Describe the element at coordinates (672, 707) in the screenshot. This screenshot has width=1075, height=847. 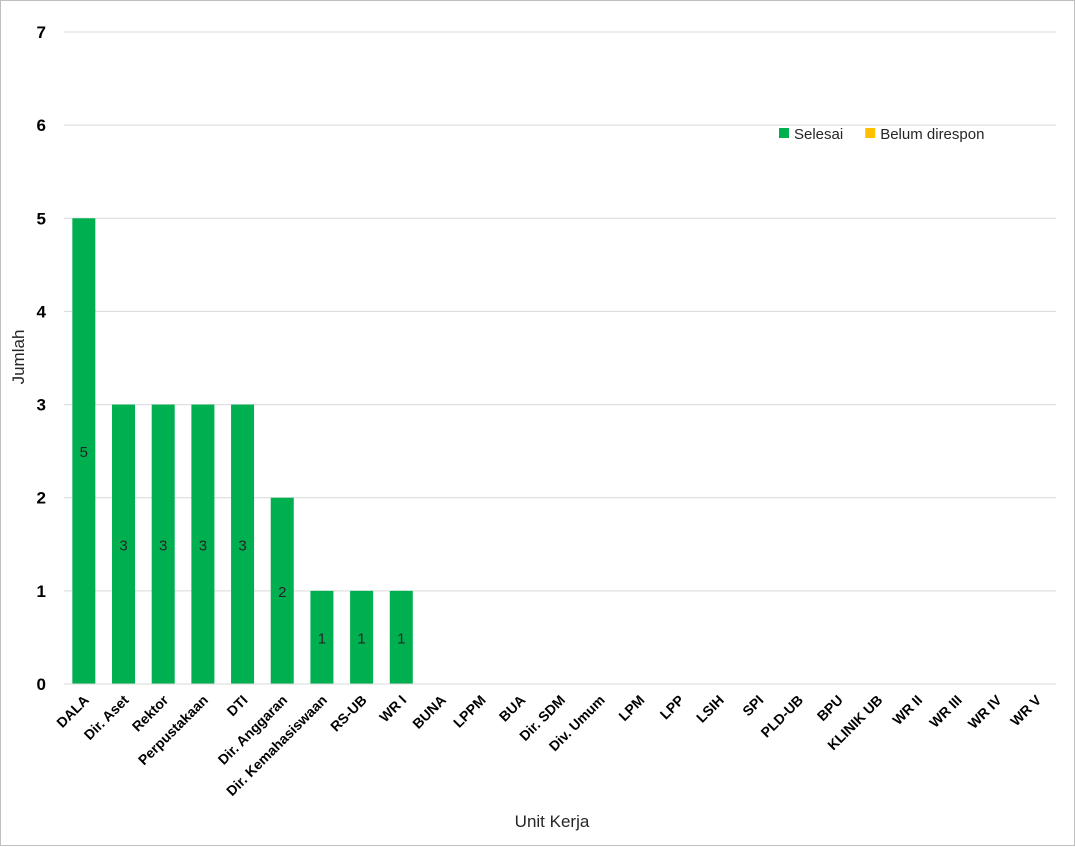
I see `x-tick-label: LPP` at that location.